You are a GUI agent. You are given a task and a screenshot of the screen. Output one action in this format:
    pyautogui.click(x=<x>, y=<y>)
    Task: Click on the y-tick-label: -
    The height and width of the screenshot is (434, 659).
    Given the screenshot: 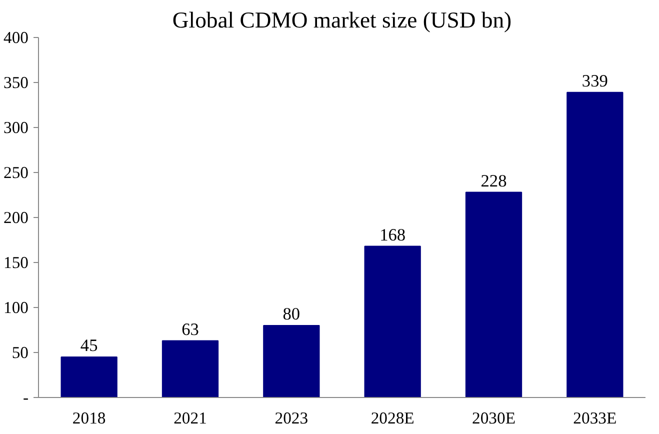 What is the action you would take?
    pyautogui.click(x=25, y=397)
    